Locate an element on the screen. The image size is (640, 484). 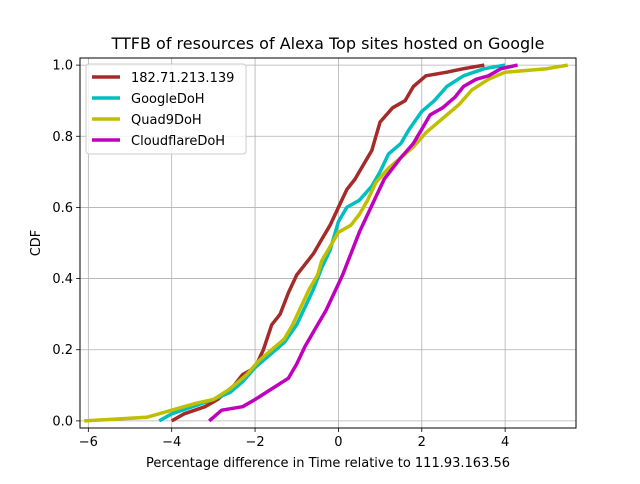
y-axis-label: CDF is located at coordinates (36, 243).